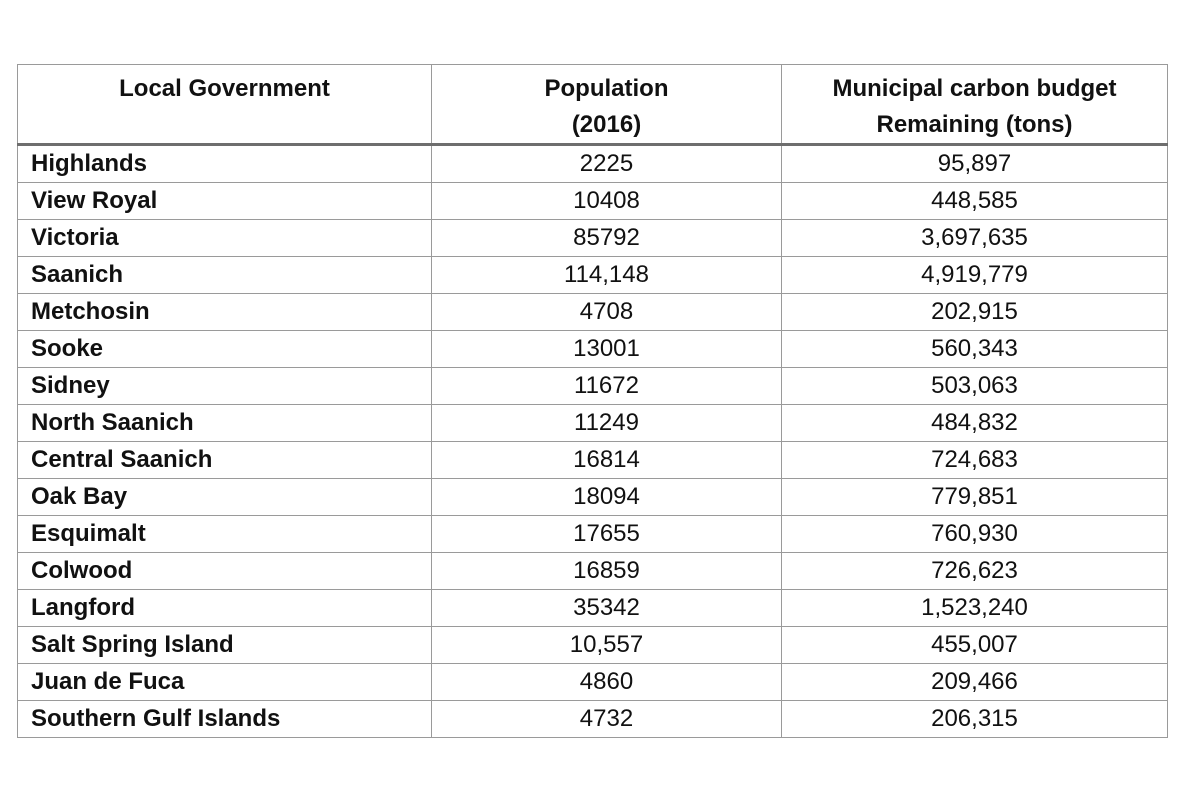 This screenshot has width=1200, height=800. I want to click on table-row: Victoria 85792 3,697,635, so click(592, 238).